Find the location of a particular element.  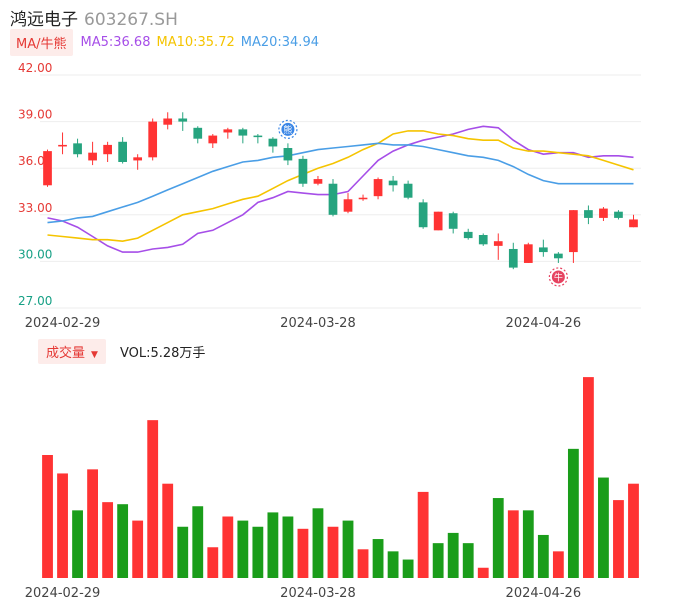

volume-indicator-button: 成交量 ▼ is located at coordinates (72, 351).